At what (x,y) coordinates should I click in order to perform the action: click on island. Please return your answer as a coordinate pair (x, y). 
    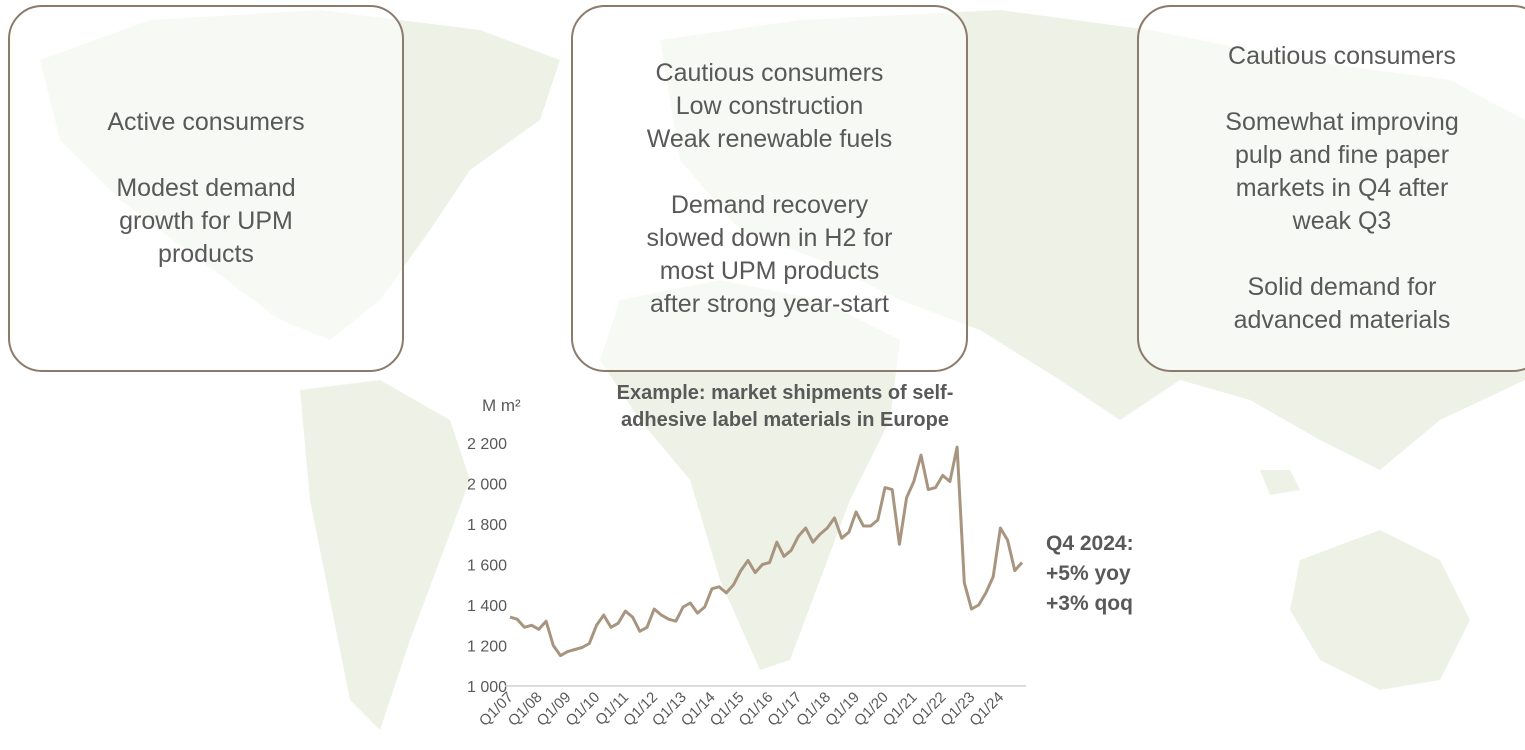
    Looking at the image, I should click on (1280, 482).